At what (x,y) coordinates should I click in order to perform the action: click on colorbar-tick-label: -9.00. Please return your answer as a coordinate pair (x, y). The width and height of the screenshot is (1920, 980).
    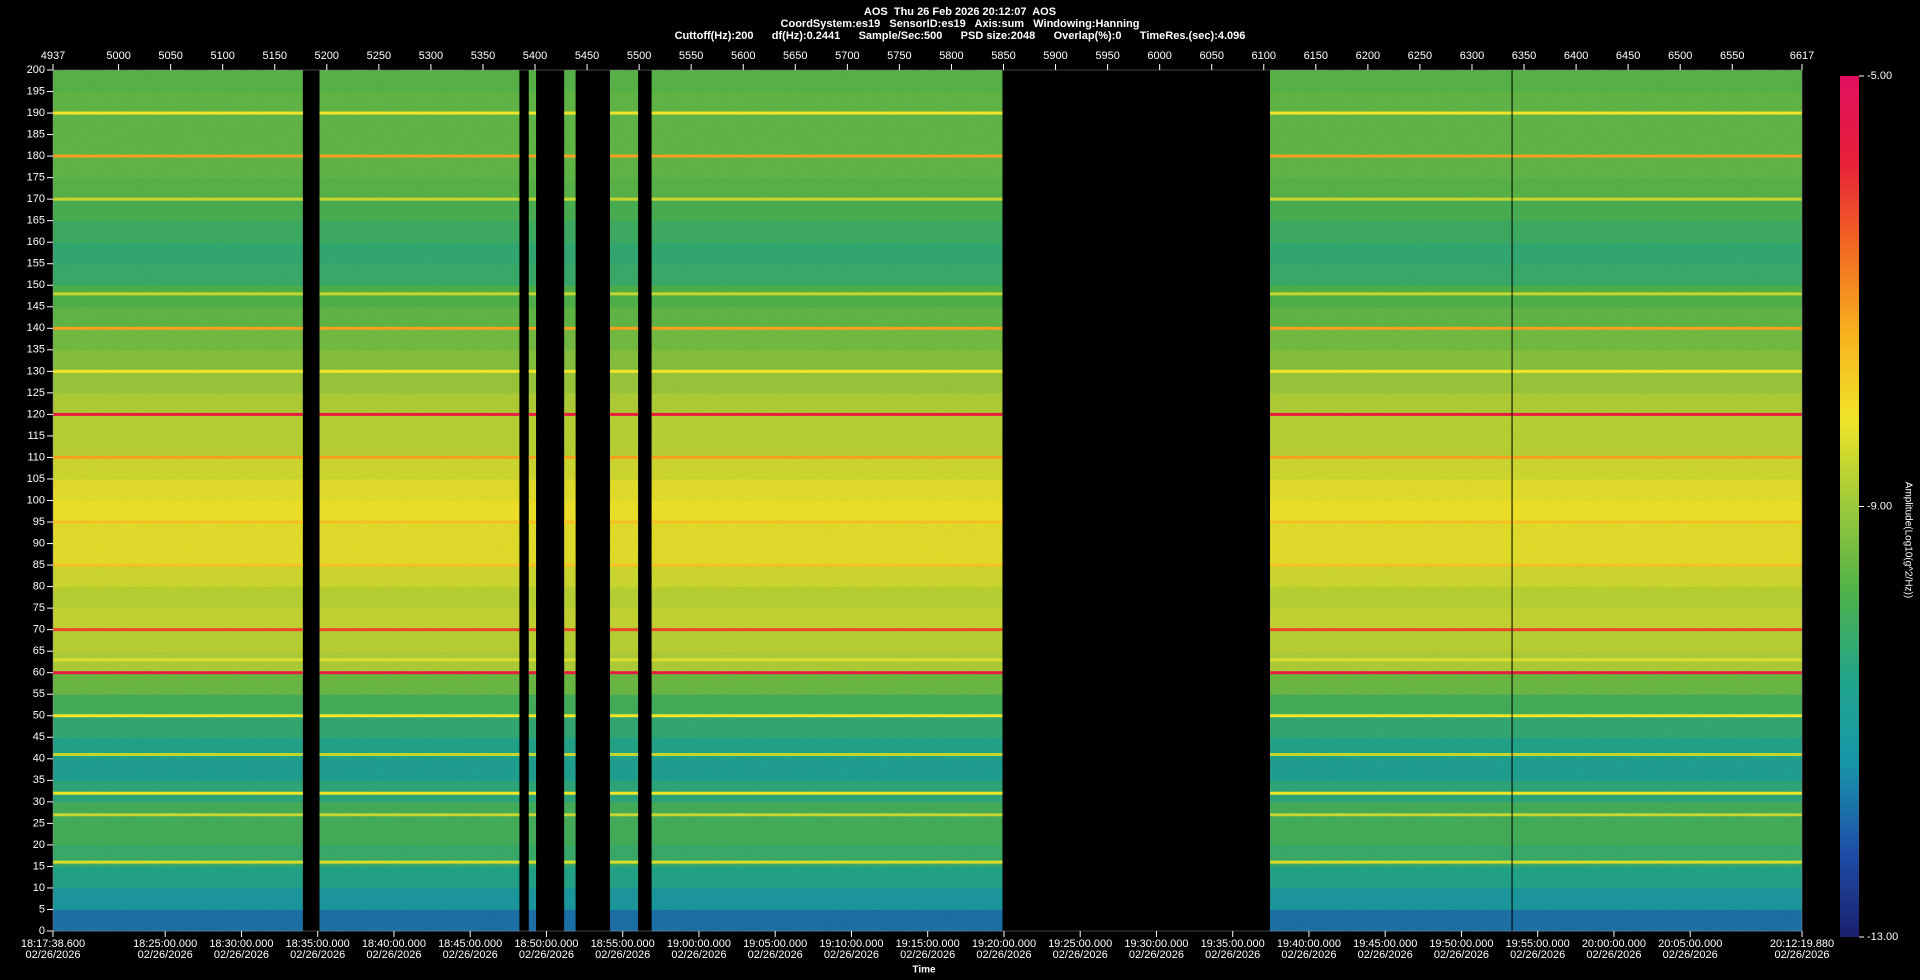
    Looking at the image, I should click on (1879, 506).